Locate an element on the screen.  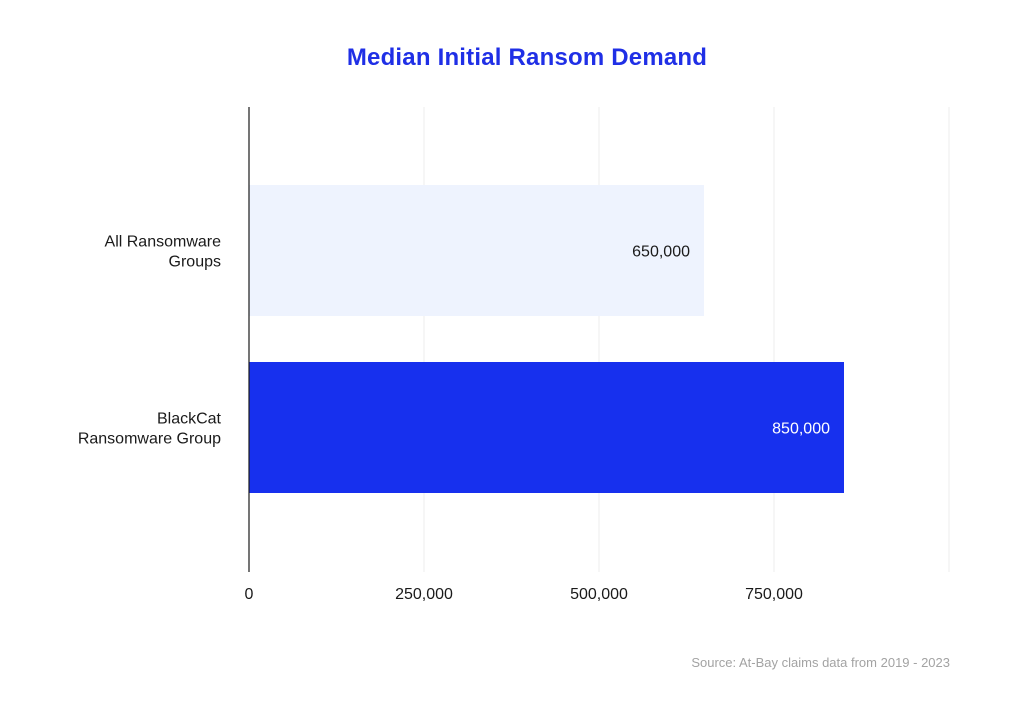
data-label: 850,000 is located at coordinates (801, 429).